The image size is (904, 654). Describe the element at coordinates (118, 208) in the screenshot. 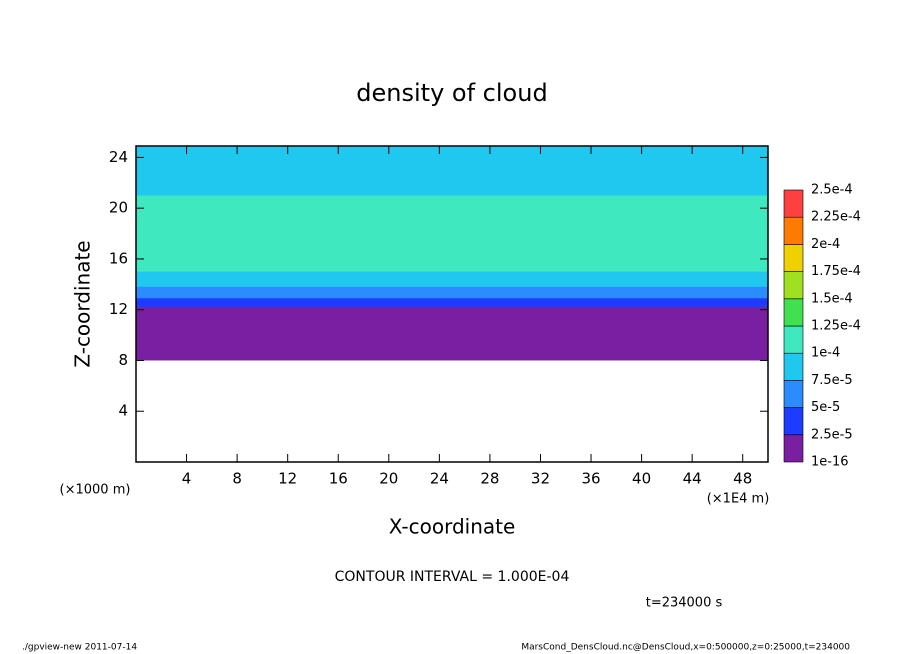

I see `y-tick-label: 20` at that location.